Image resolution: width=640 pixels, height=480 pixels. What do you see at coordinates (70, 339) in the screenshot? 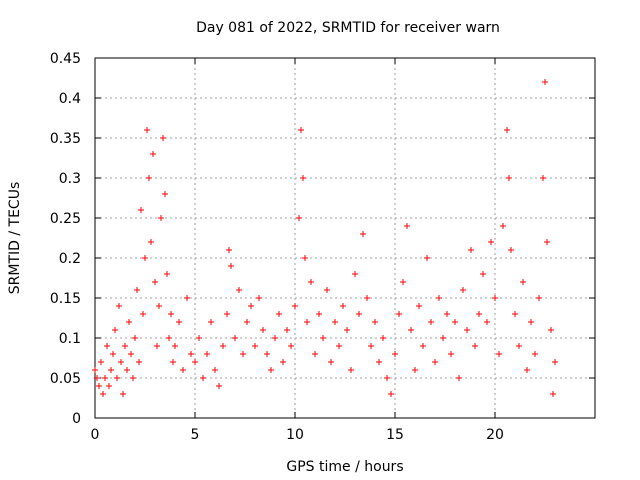
I see `y-tick-label: 0.1` at bounding box center [70, 339].